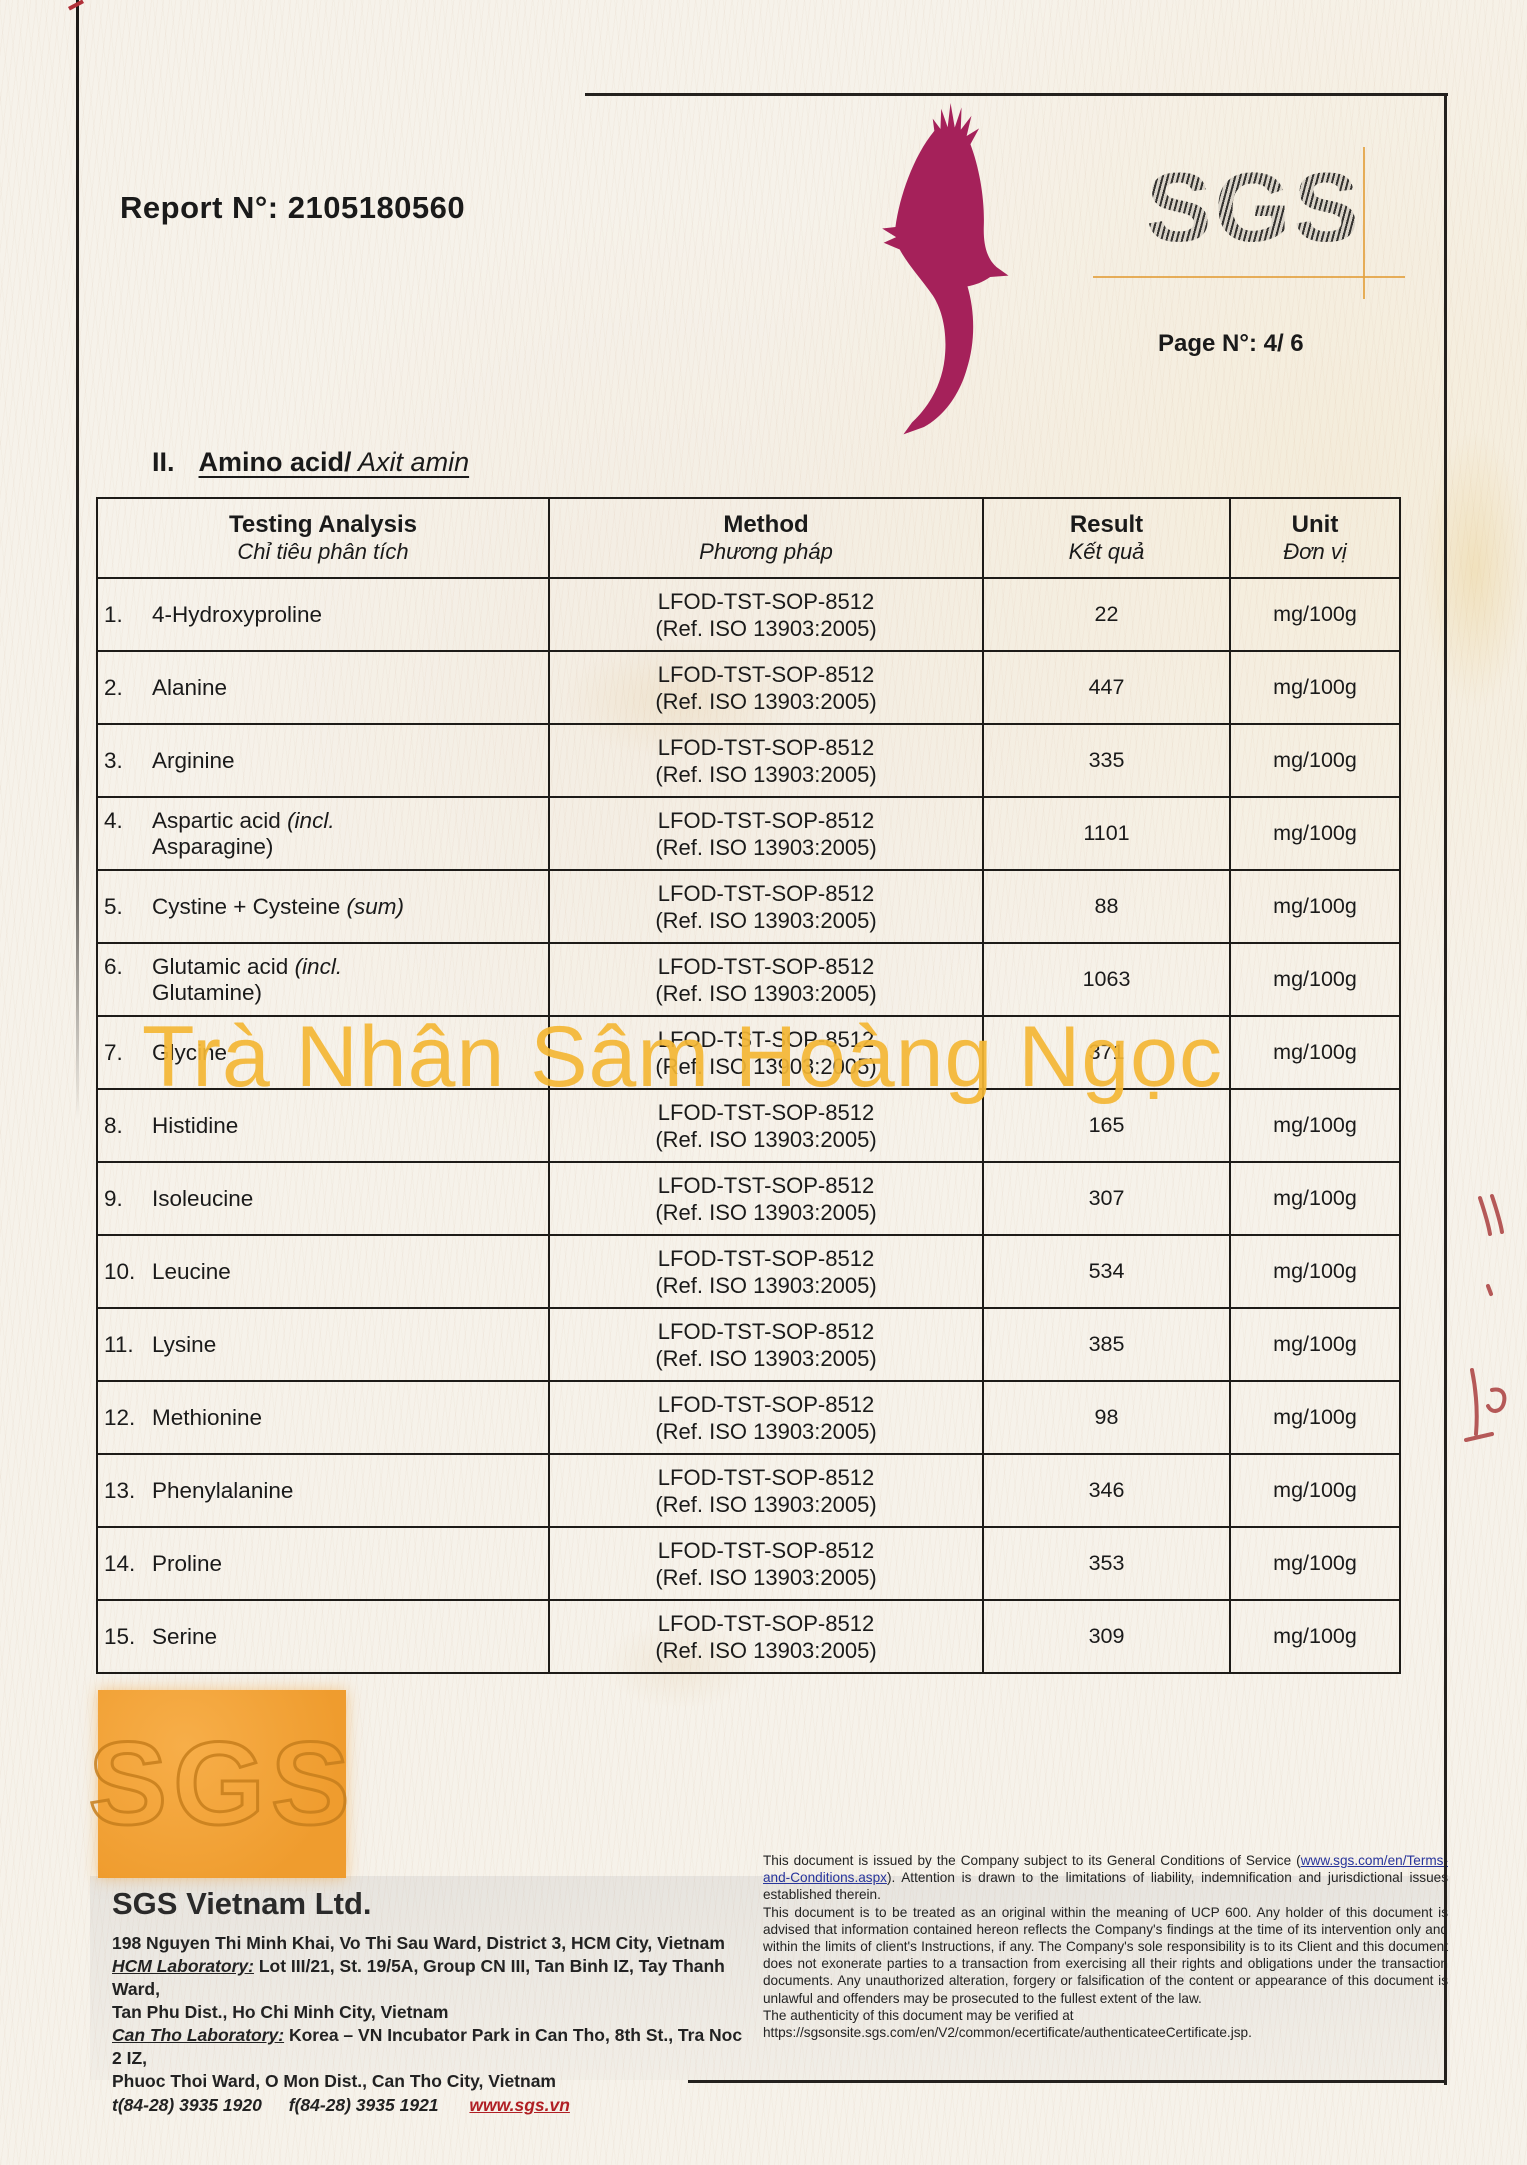  What do you see at coordinates (195, 1125) in the screenshot?
I see `analyte-name: Histidine` at bounding box center [195, 1125].